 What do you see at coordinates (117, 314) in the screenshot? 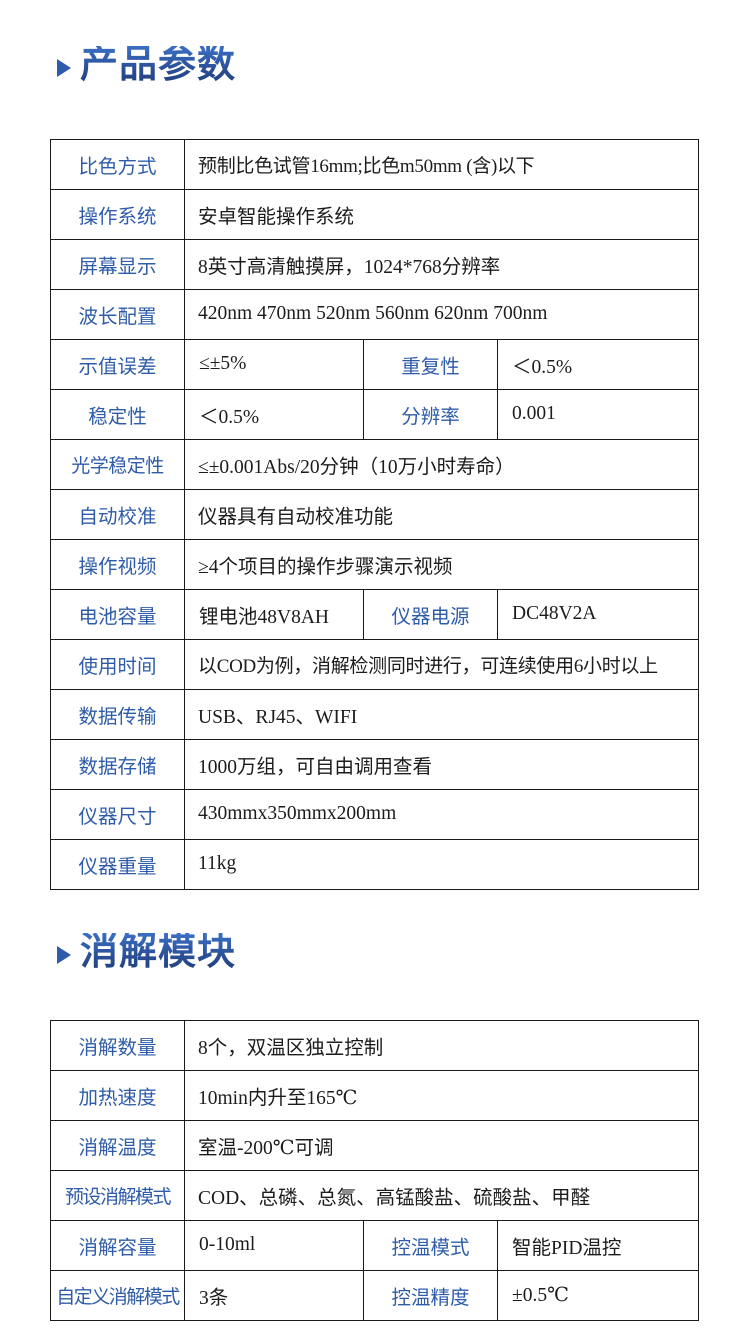
I see `row-label: 波长配置` at bounding box center [117, 314].